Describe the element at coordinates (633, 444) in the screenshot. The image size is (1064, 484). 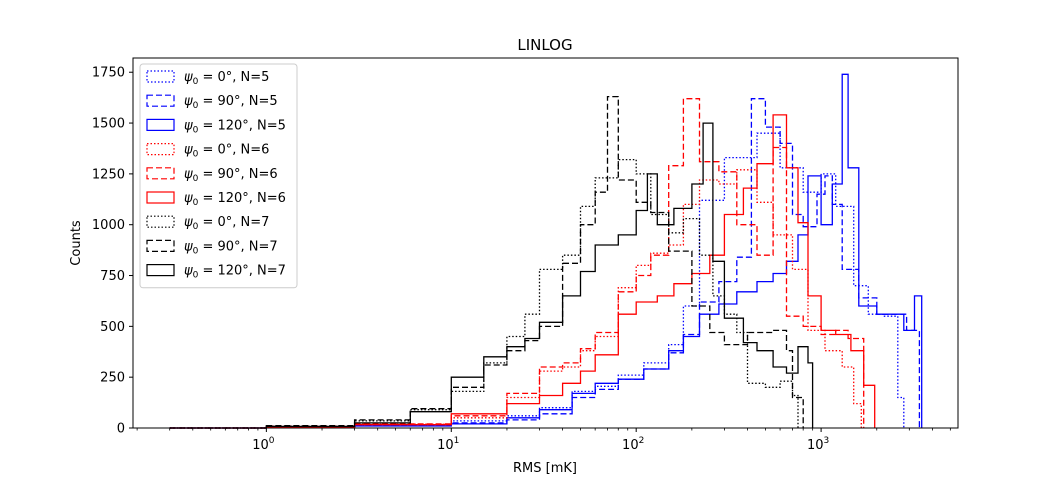
I see `x-tick-label: 10²` at that location.